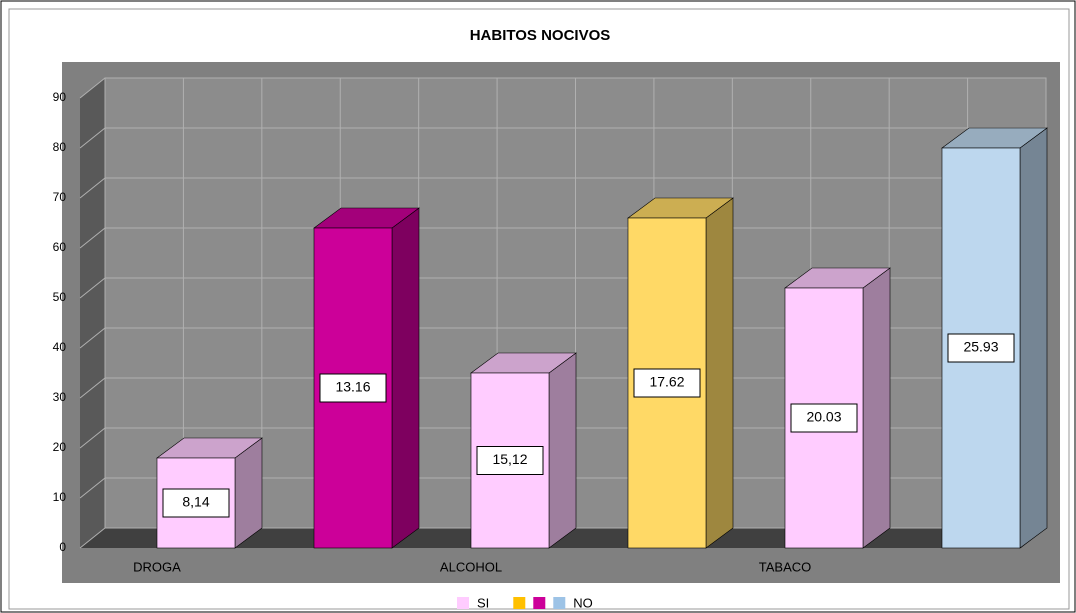 This screenshot has width=1076, height=613. I want to click on y-tick-label: 40, so click(60, 347).